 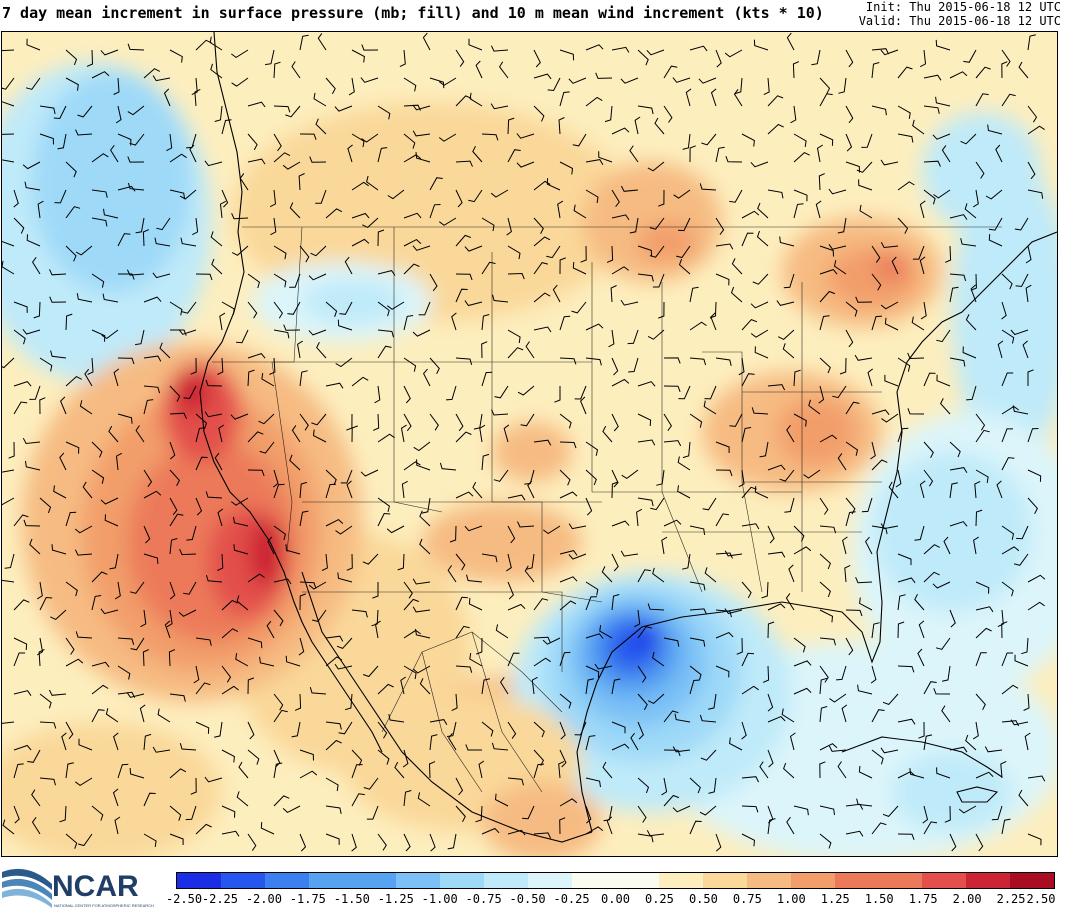 I want to click on colorbar-tick-label: 2.25, so click(x=1011, y=899).